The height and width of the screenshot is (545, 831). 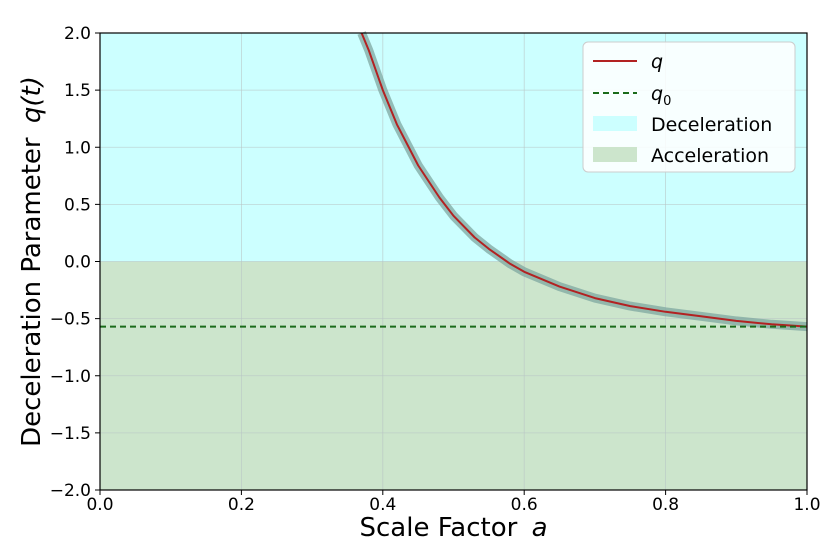 What do you see at coordinates (806, 505) in the screenshot?
I see `x-tick-label: 1.0` at bounding box center [806, 505].